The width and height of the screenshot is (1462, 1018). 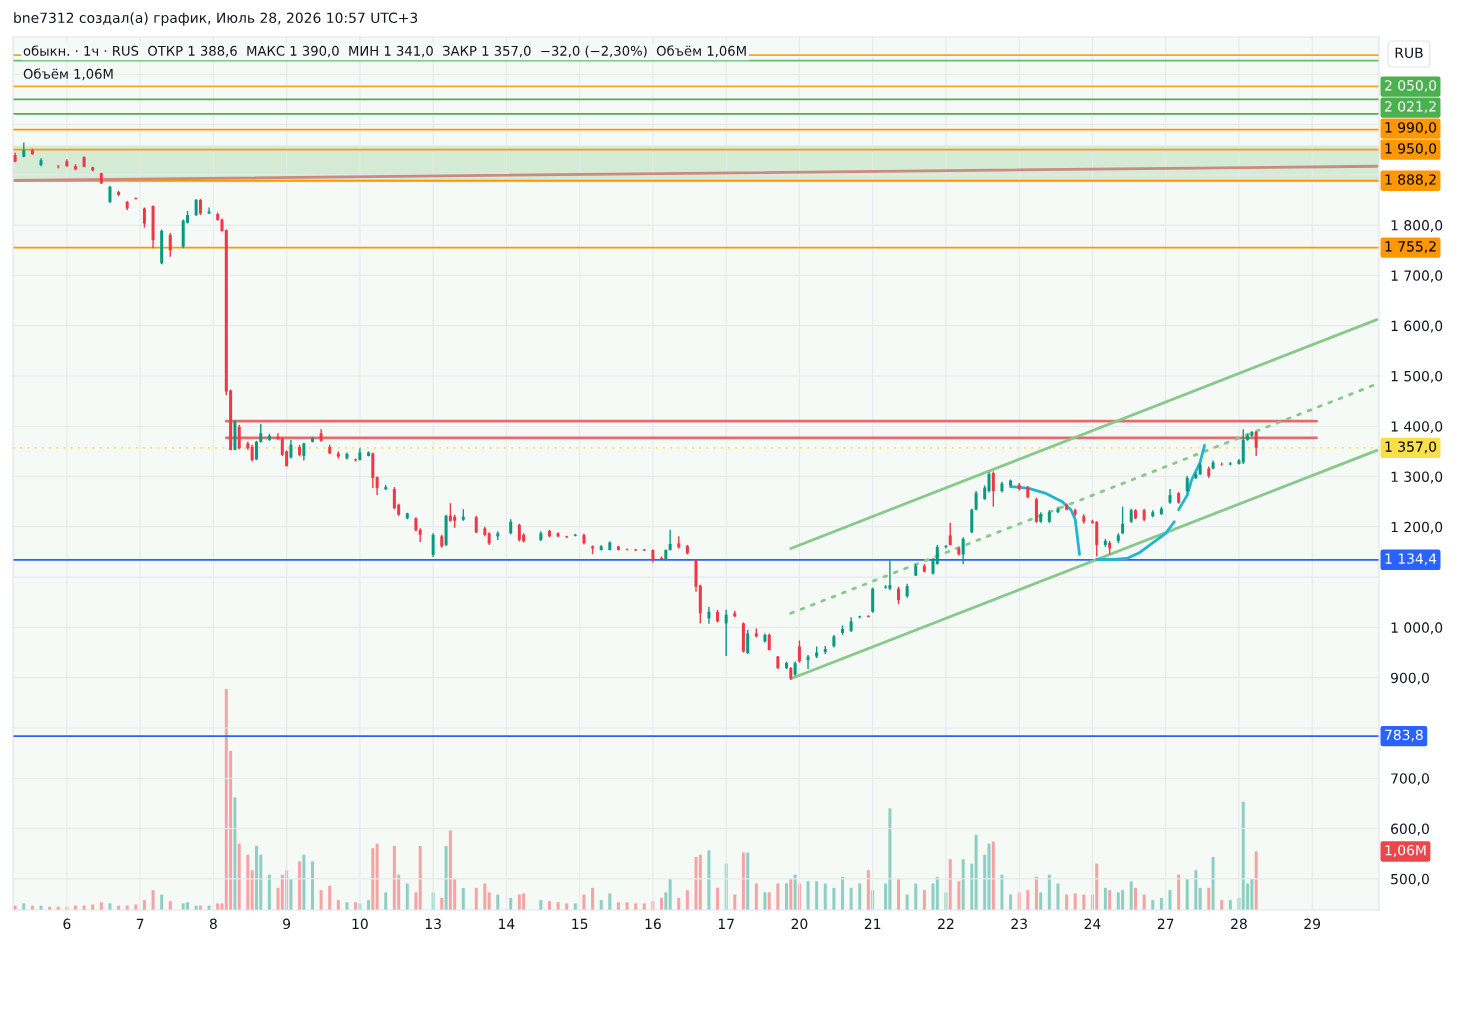 What do you see at coordinates (1410, 107) in the screenshot?
I see `ref-line-label: 2 021,2` at bounding box center [1410, 107].